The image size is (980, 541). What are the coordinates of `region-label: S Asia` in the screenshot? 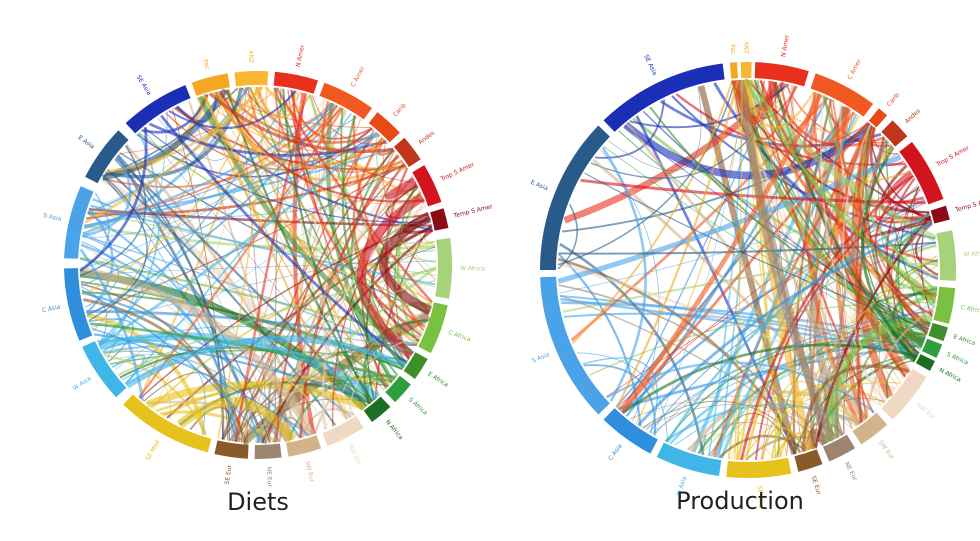 It's located at (53, 217).